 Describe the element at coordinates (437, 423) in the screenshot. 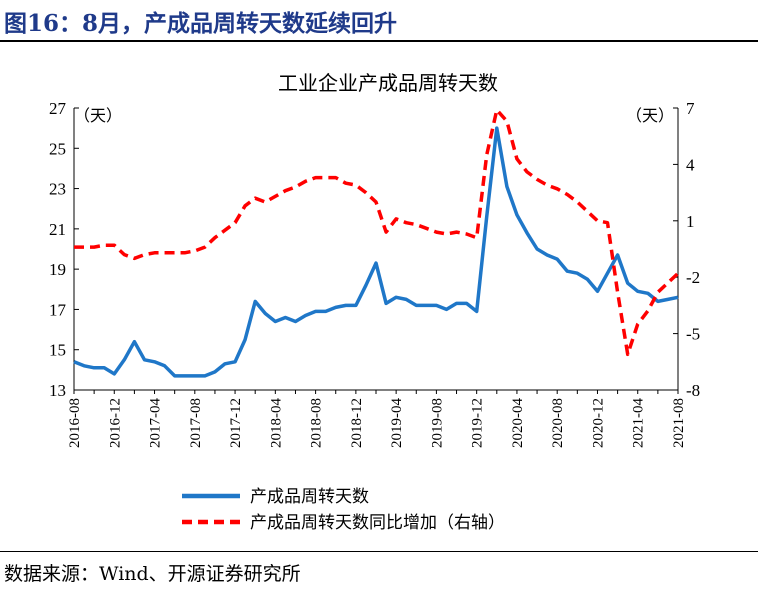

I see `x-tick-label: 2019-08` at that location.